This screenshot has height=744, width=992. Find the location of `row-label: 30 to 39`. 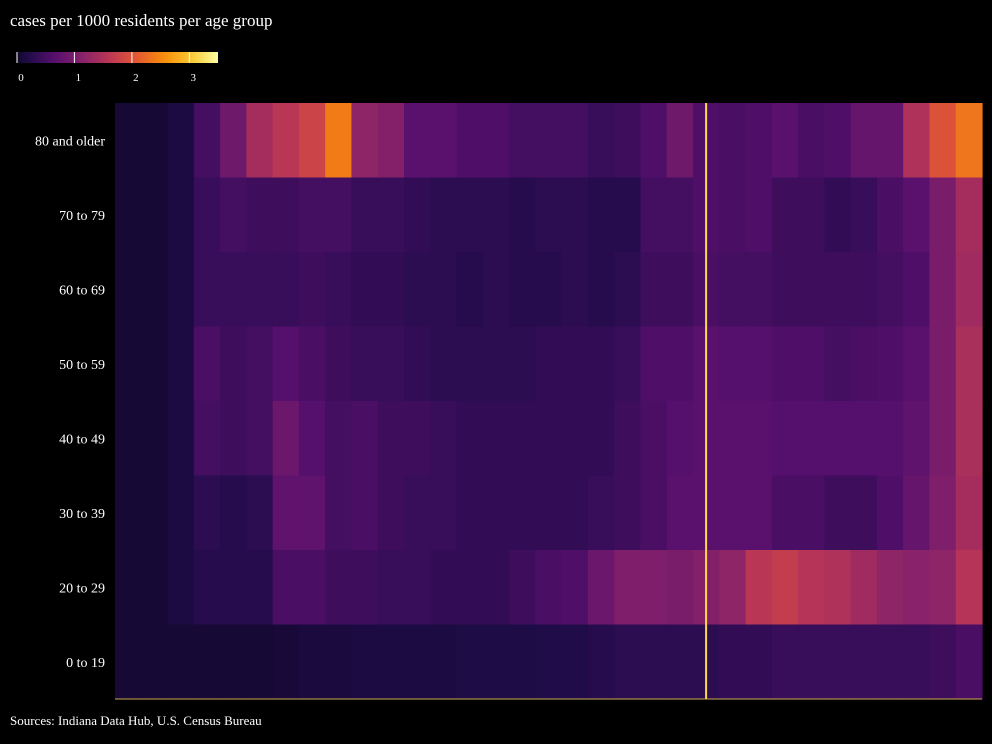

row-label: 30 to 39 is located at coordinates (82, 514).